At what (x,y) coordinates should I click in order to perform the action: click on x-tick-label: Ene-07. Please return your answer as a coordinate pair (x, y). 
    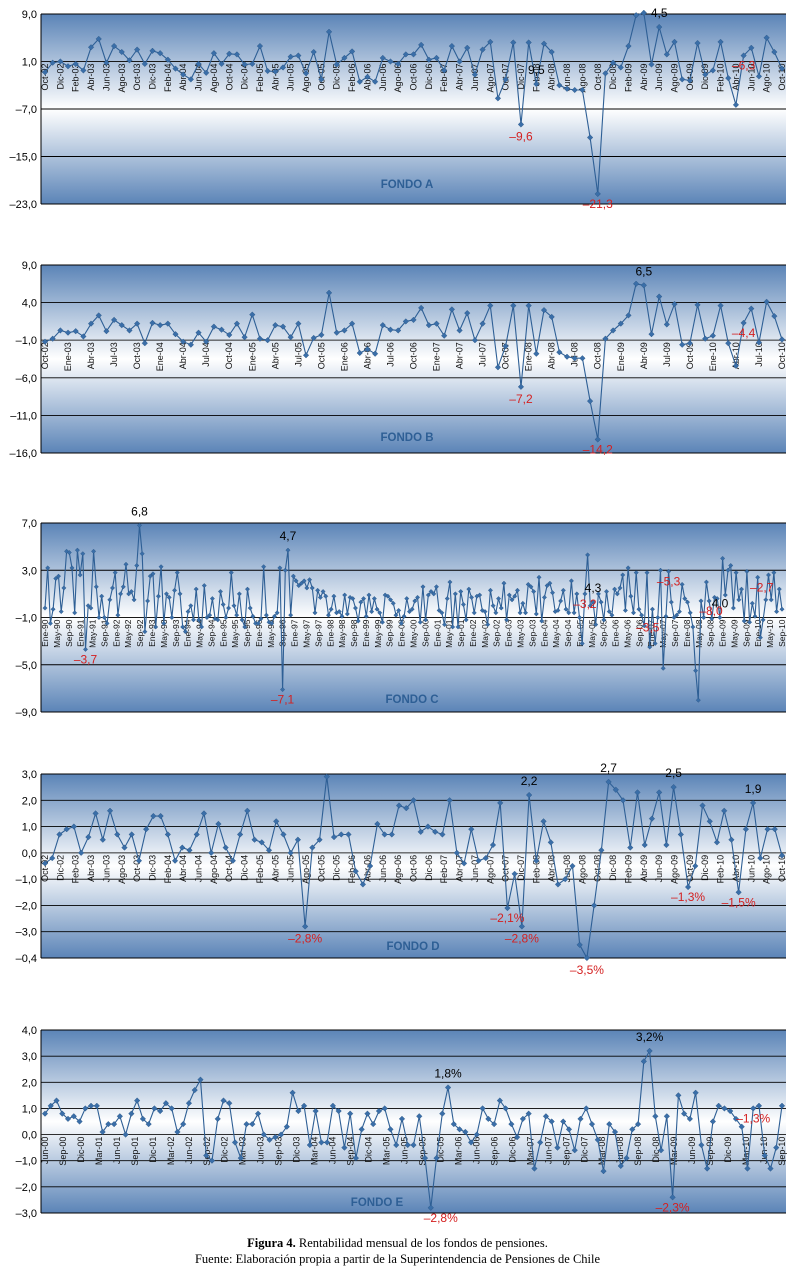
    Looking at the image, I should click on (437, 356).